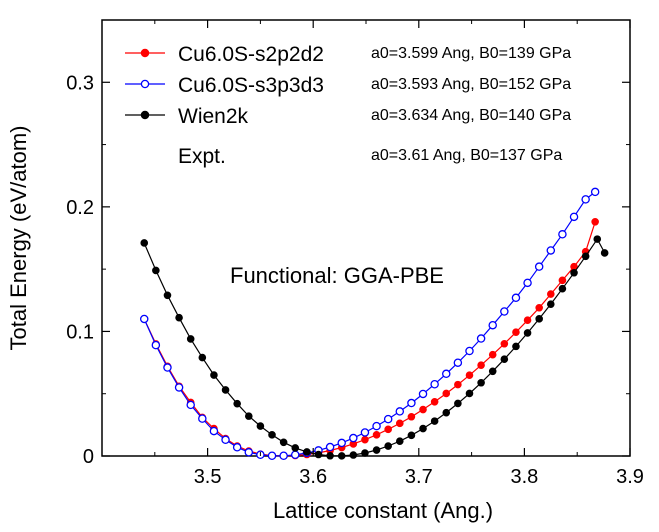 The width and height of the screenshot is (659, 532). Describe the element at coordinates (251, 54) in the screenshot. I see `legend-label: Cu6.0S-s2p2d2` at that location.